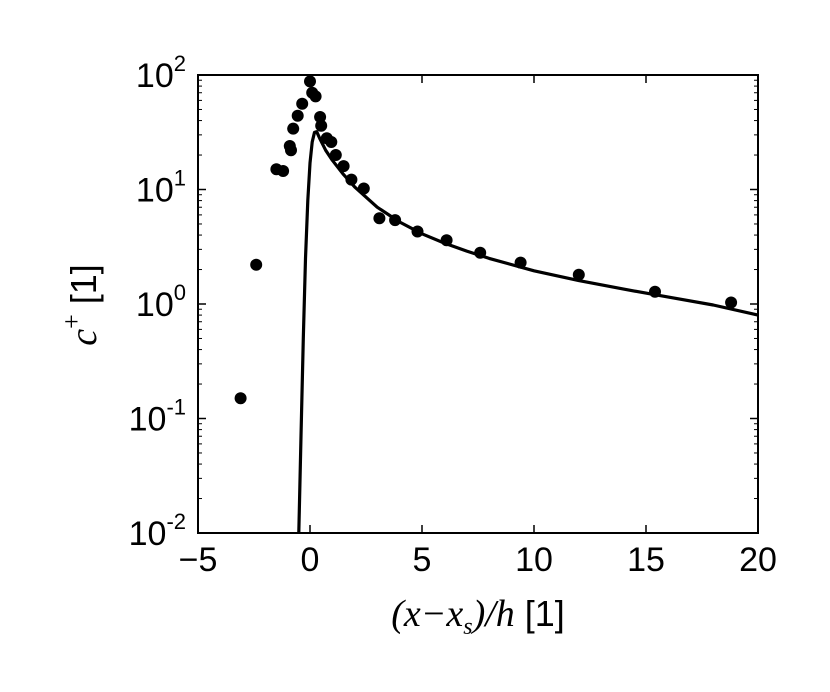  What do you see at coordinates (161, 302) in the screenshot?
I see `y-tick-label: 10⁰` at bounding box center [161, 302].